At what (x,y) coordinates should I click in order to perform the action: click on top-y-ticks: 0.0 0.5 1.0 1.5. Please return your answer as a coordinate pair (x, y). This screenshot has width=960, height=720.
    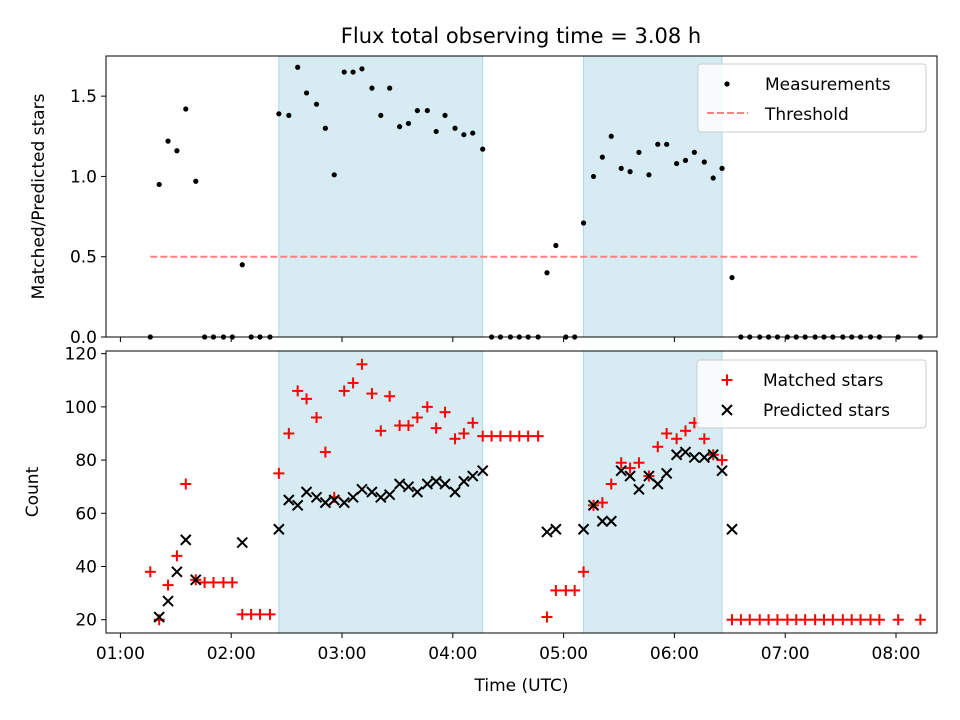
    Looking at the image, I should click on (88, 217).